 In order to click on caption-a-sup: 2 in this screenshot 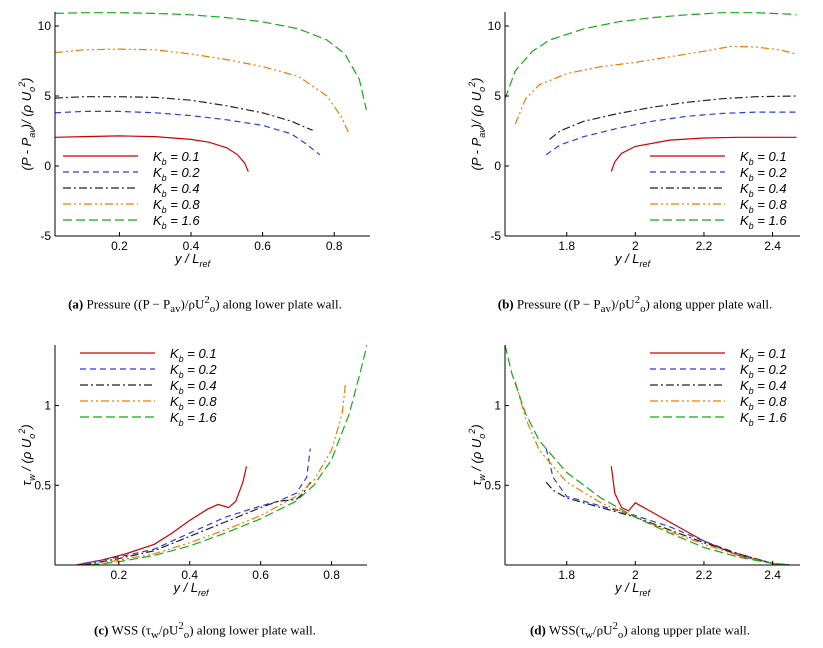, I will do `click(207, 300)`.